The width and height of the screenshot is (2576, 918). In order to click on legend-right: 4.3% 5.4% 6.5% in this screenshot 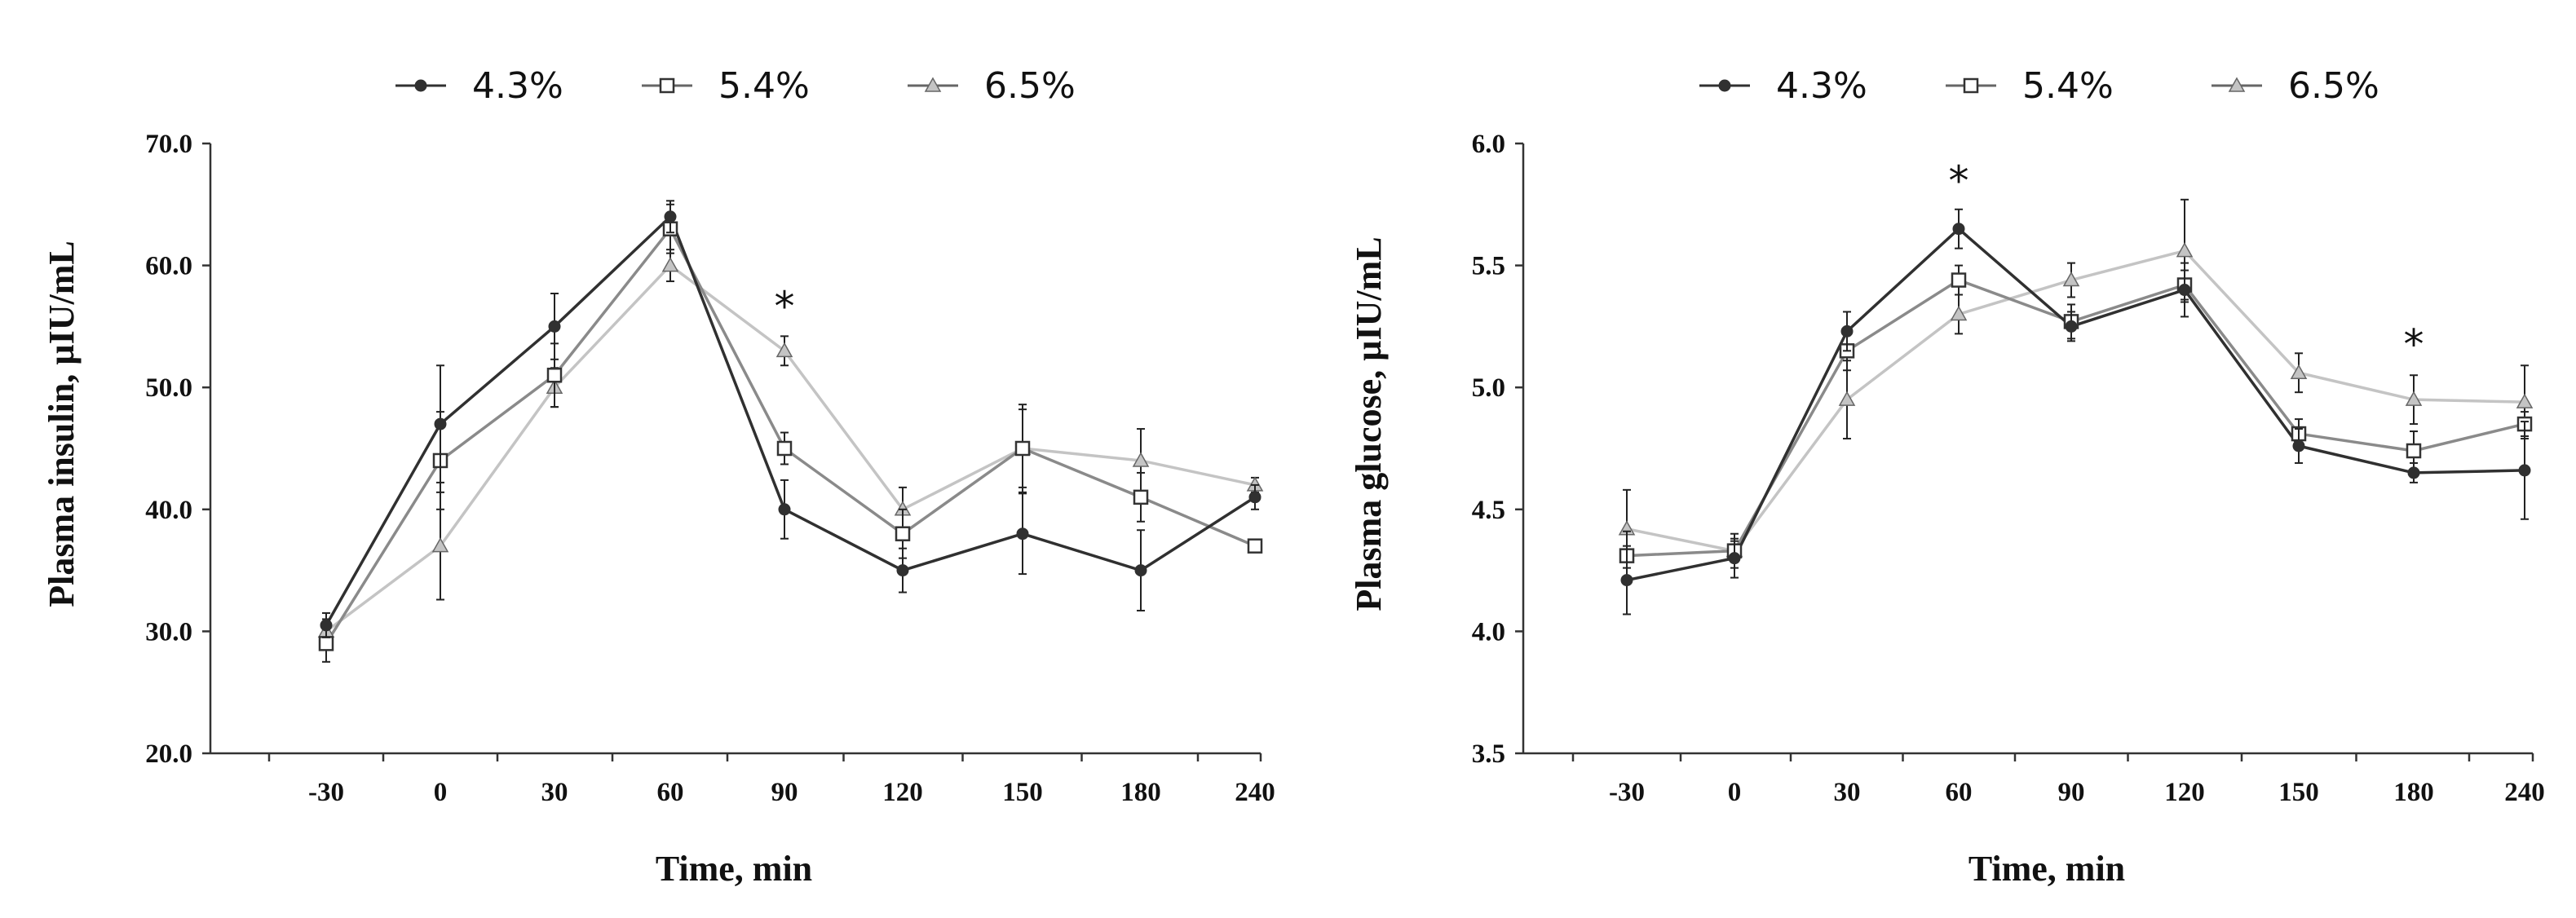, I will do `click(2039, 86)`.